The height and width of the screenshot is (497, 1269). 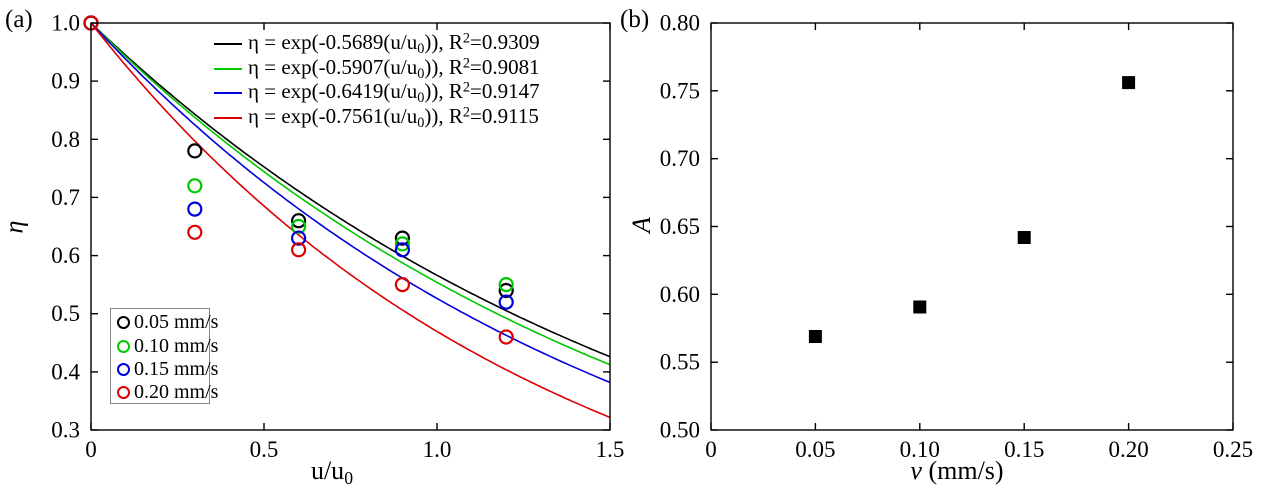 I want to click on fit-eq-part: η = exp(-0.7561(u/u, so click(x=333, y=115).